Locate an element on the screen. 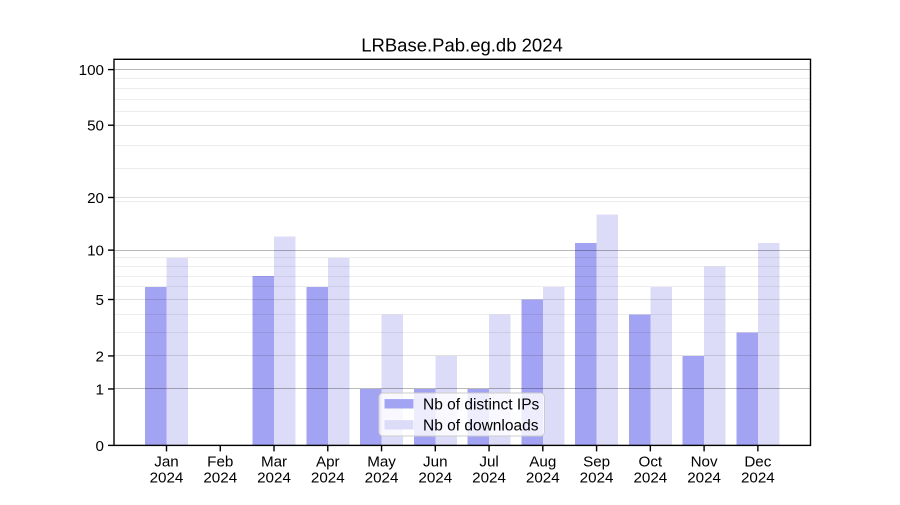 This screenshot has height=505, width=900. svg-text: LRBase.Pab.eg.db 2024 is located at coordinates (462, 45).